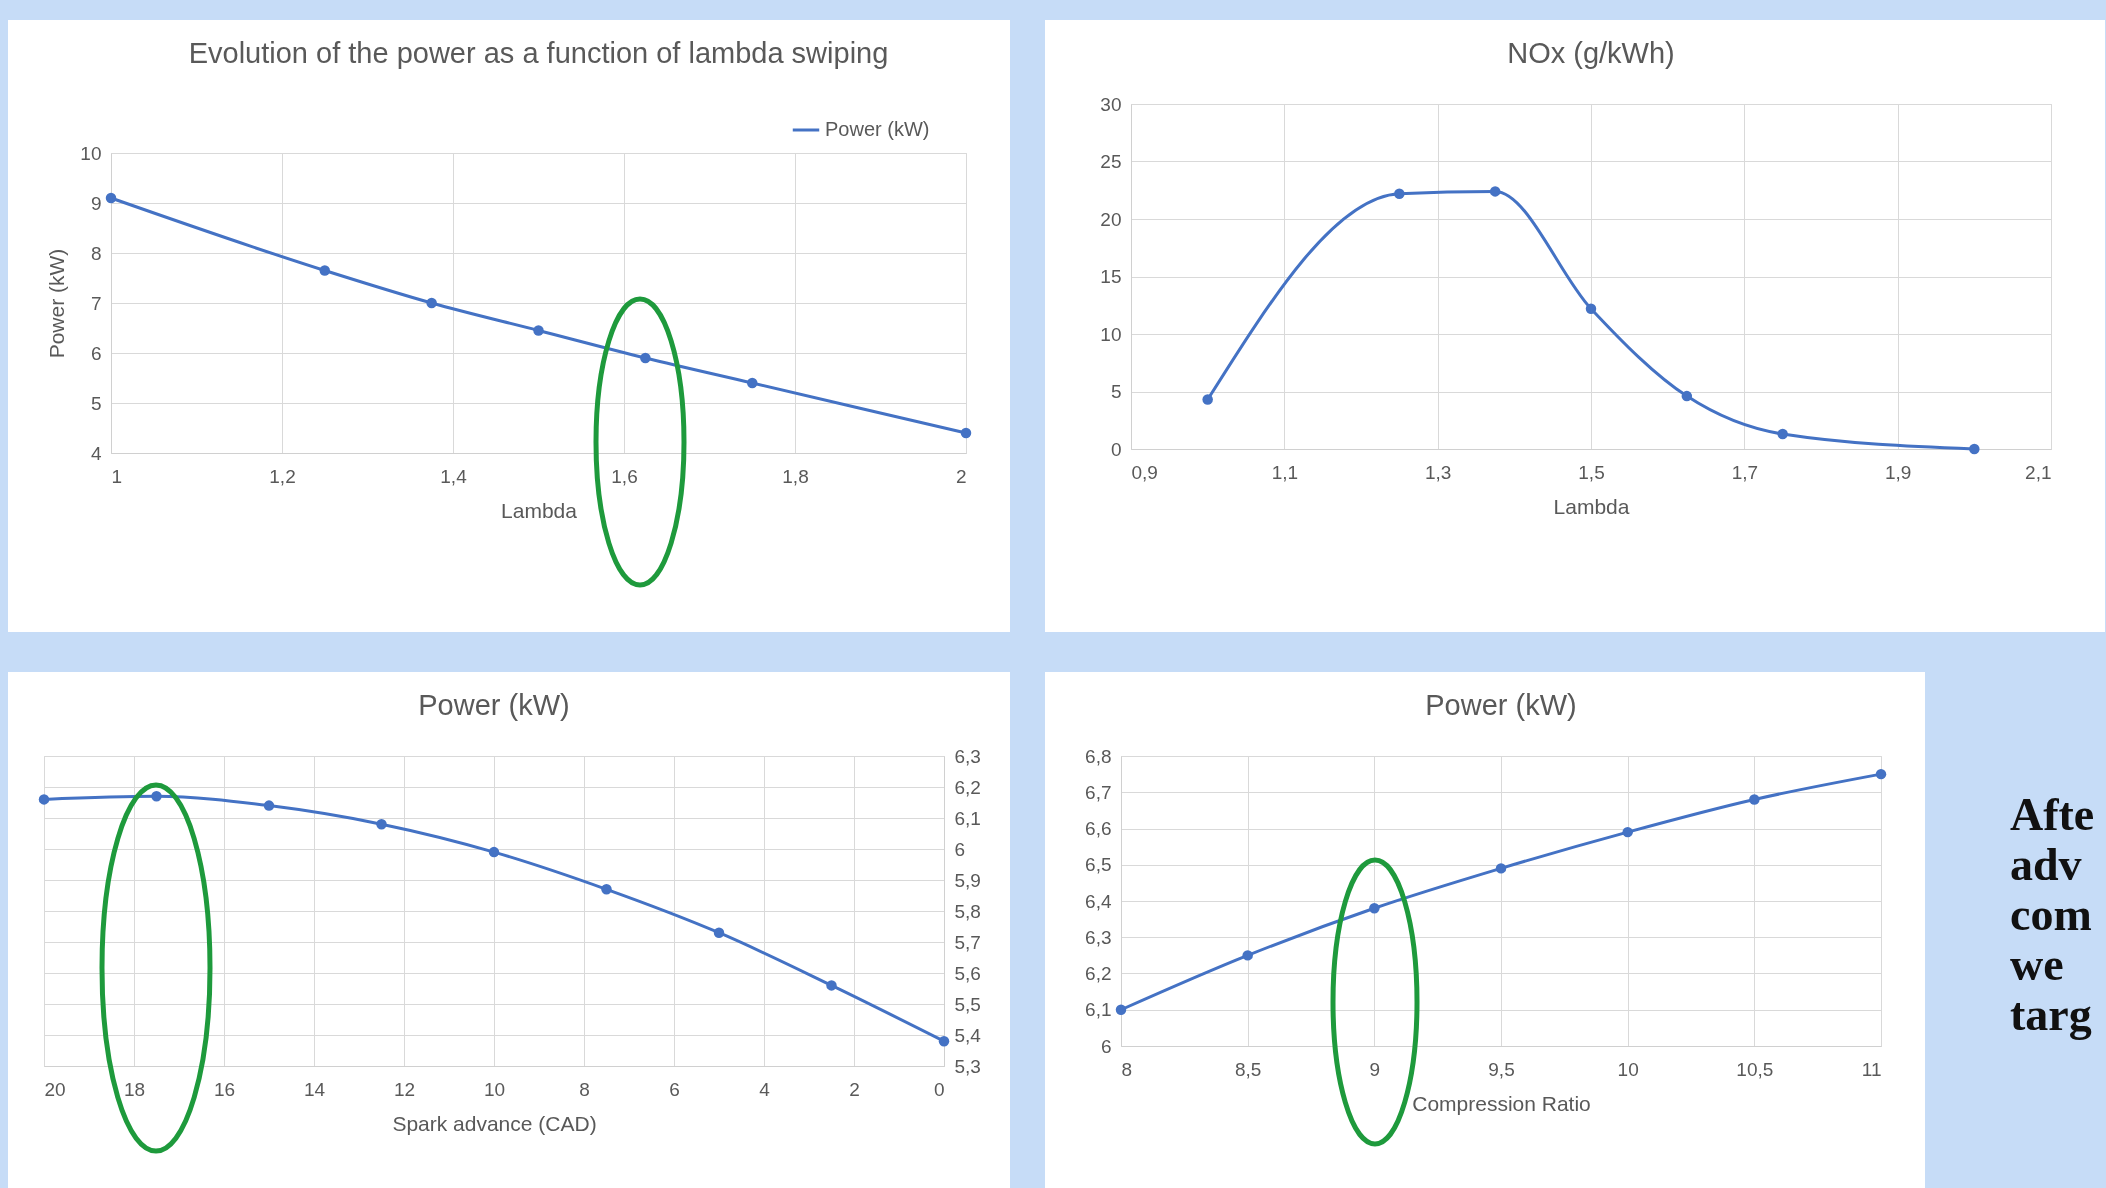 The height and width of the screenshot is (1188, 2106). Describe the element at coordinates (967, 1066) in the screenshot. I see `y2-tick-label: 5,3` at that location.